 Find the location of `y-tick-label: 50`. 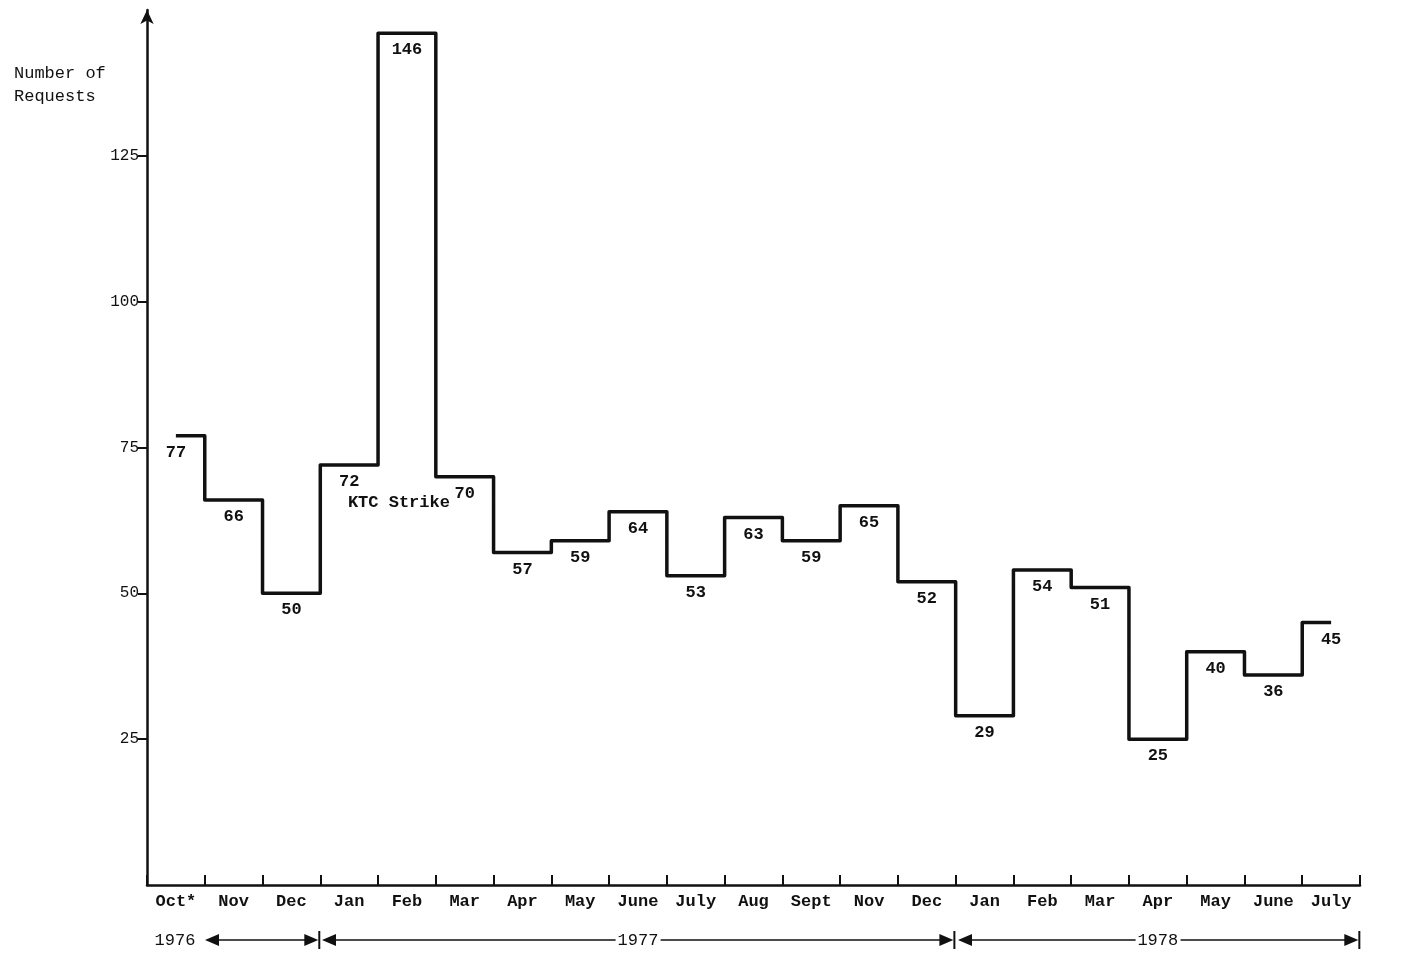

y-tick-label: 50 is located at coordinates (129, 593).